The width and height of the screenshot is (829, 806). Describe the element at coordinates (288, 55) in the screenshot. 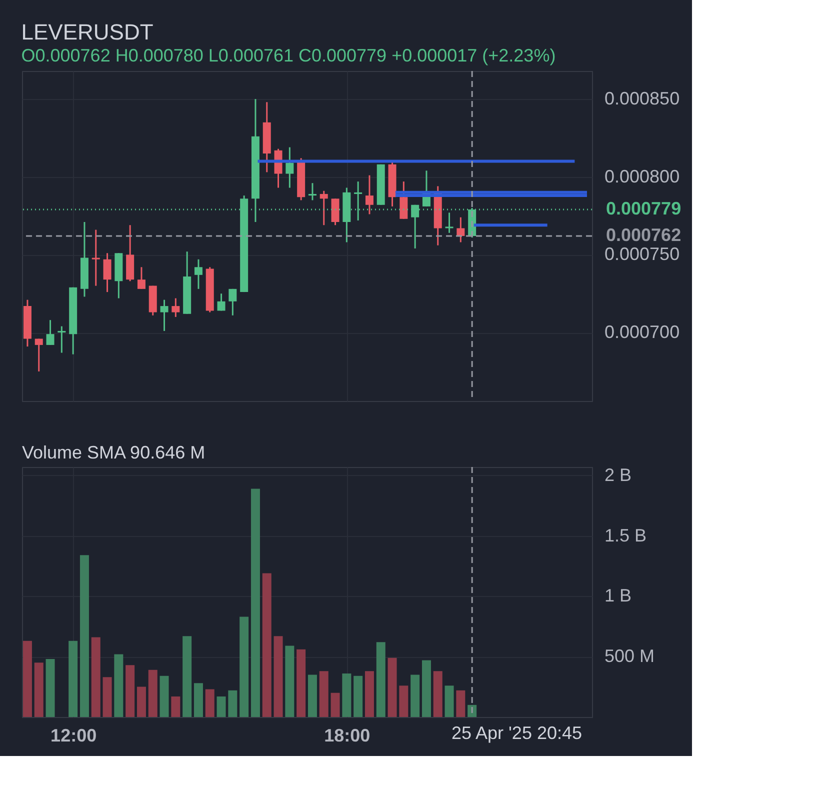

I see `chart-subtitle: O0.000762 H0.000780 L0.000761 C0.000779 +0.000017 (+2.23%)` at that location.